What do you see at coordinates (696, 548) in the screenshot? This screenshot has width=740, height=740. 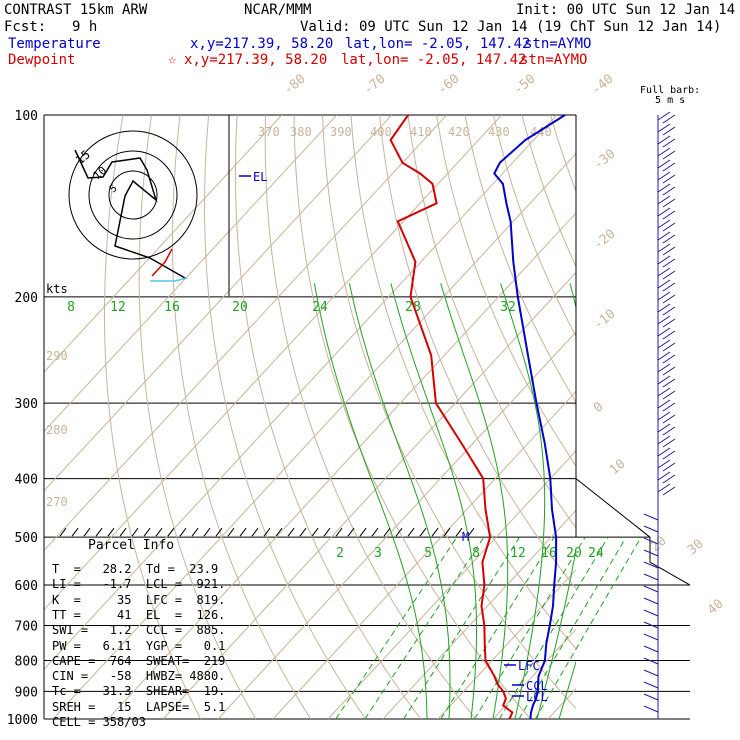 I see `isotherm-label-30: 30` at bounding box center [696, 548].